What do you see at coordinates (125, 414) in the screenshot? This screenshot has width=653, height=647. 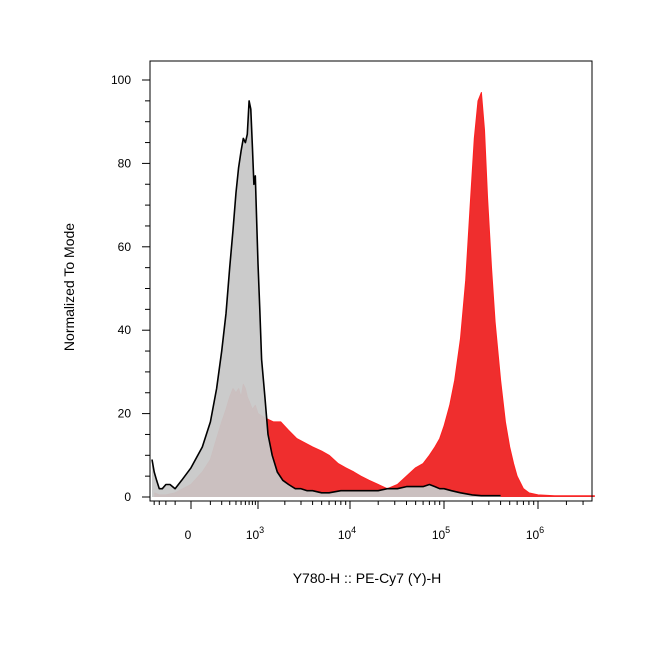 I see `y-tick-label: 20` at bounding box center [125, 414].